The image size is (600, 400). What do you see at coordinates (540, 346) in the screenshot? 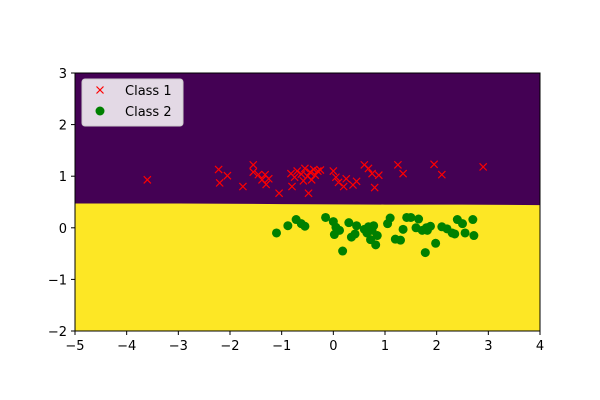
I see `x-tick-label: 4` at bounding box center [540, 346].